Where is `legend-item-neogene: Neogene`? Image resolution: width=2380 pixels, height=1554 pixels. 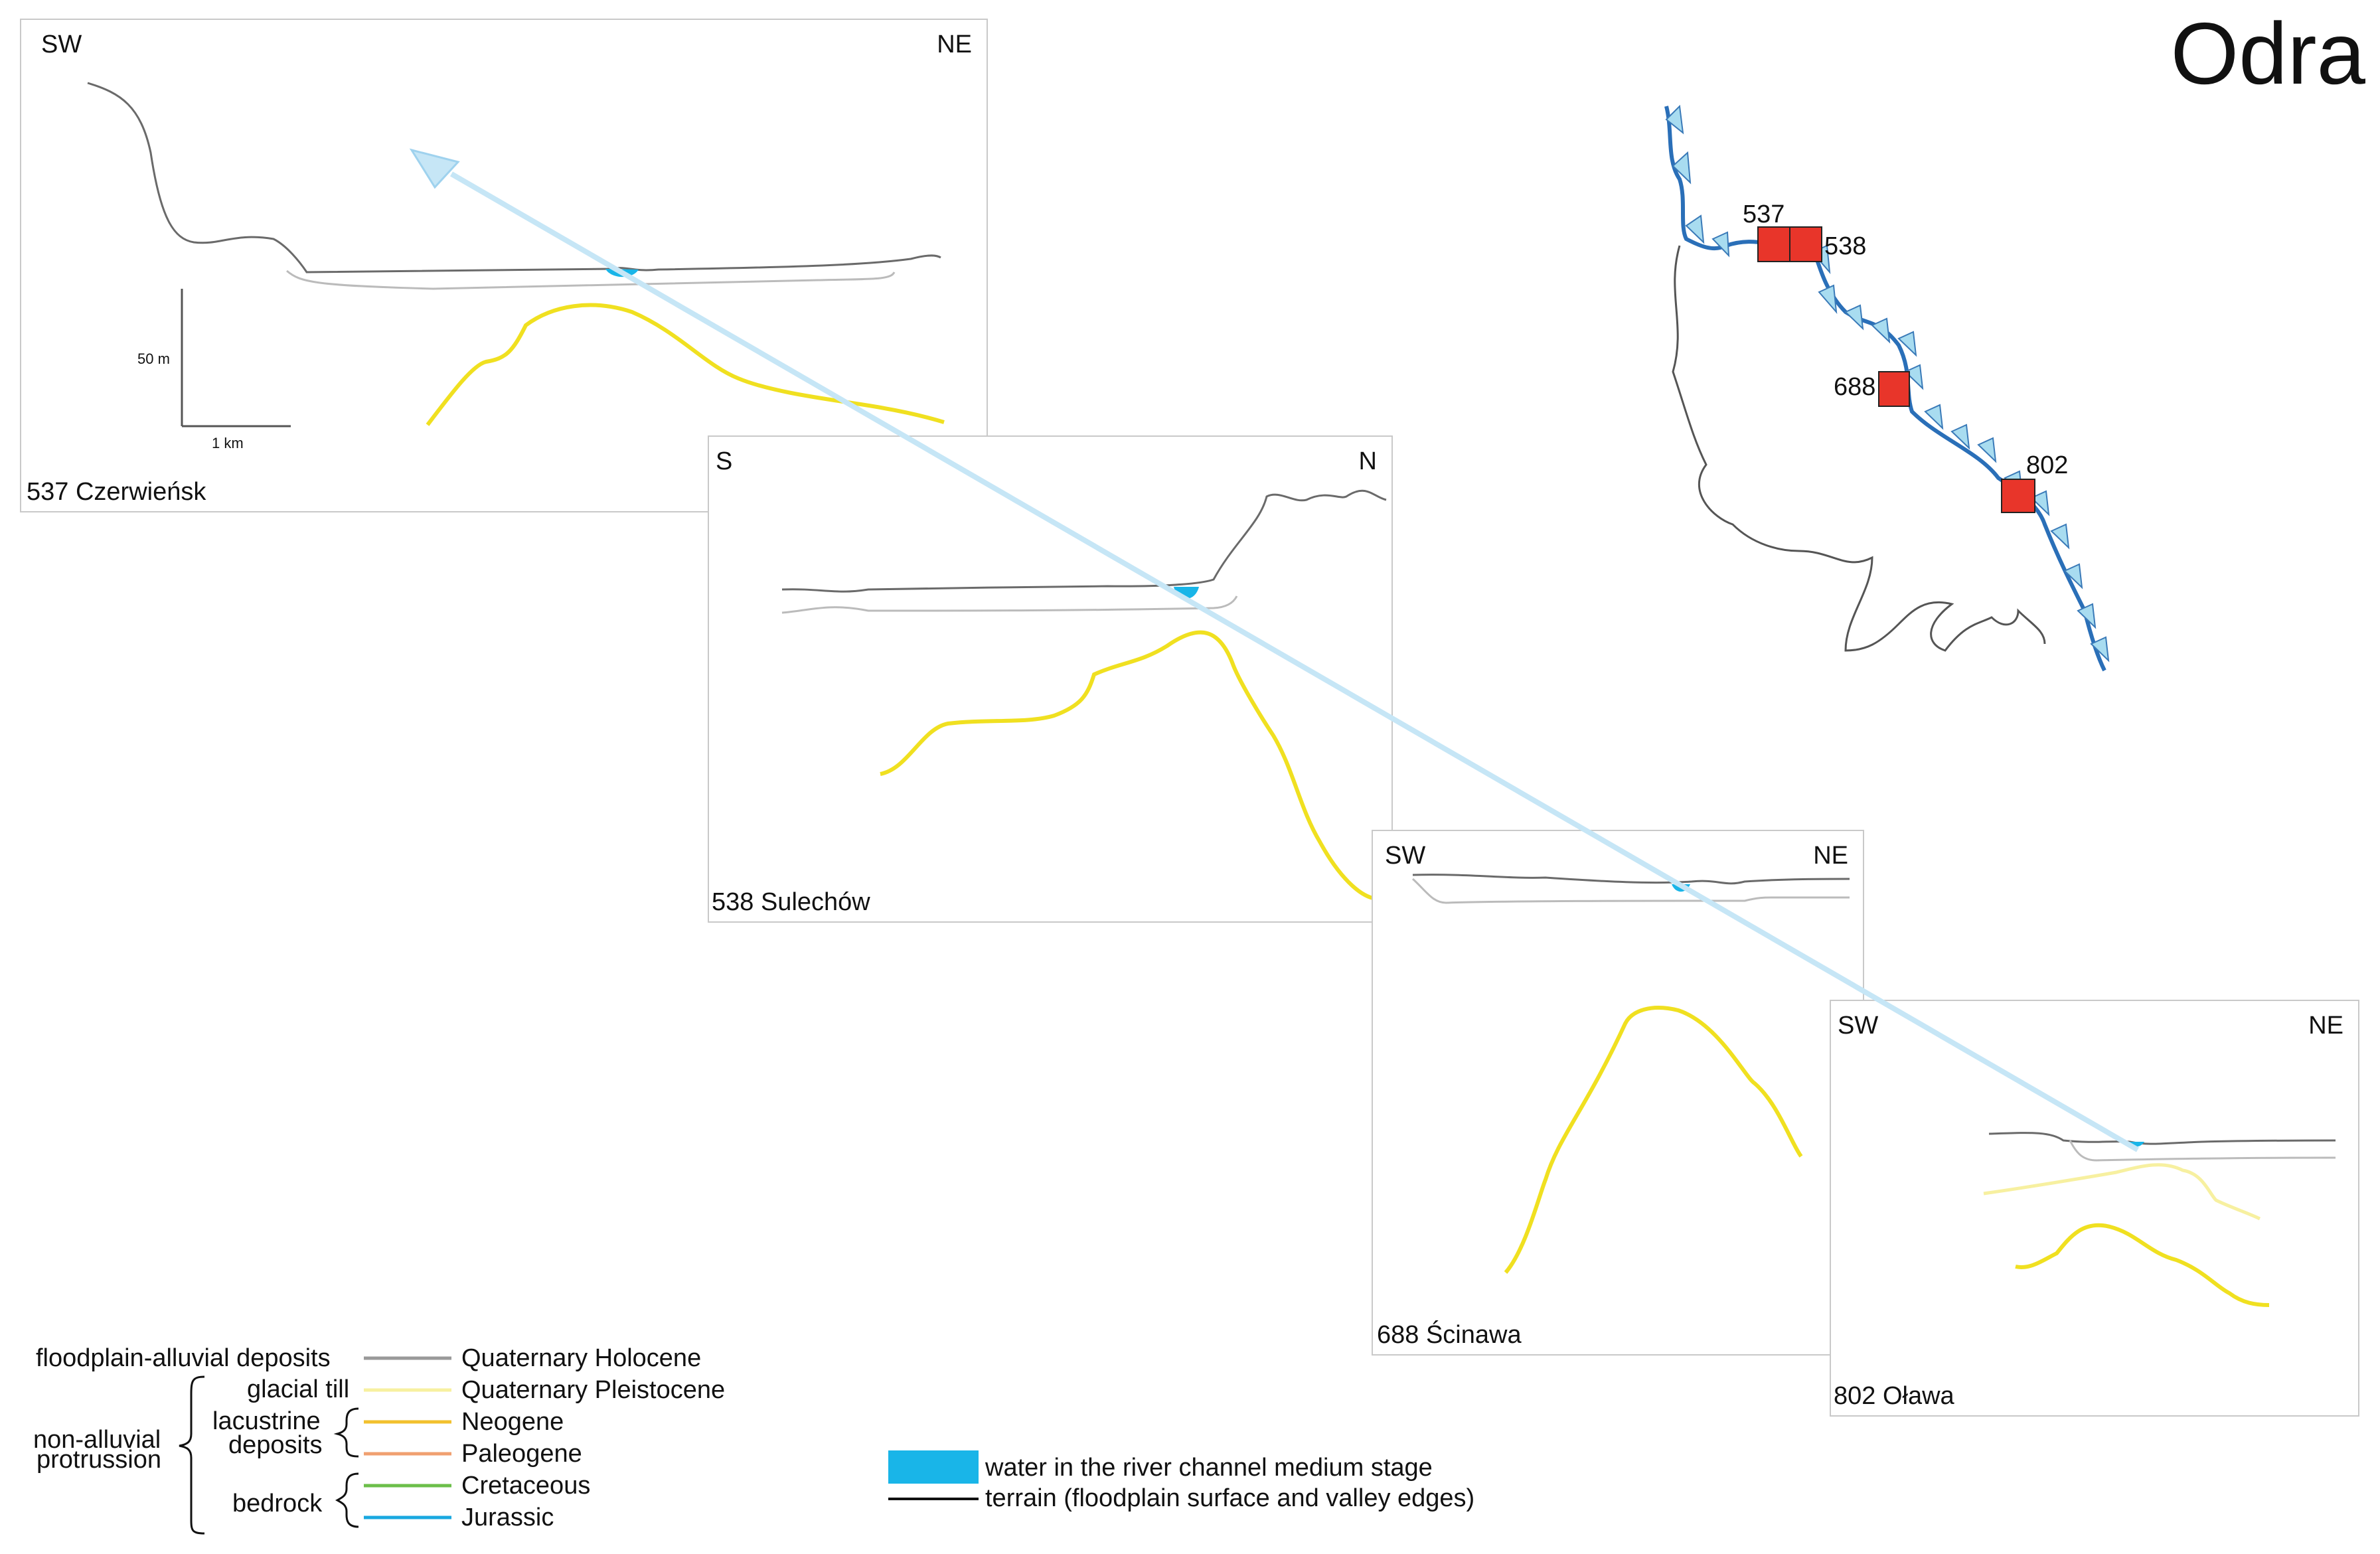 legend-item-neogene: Neogene is located at coordinates (512, 1422).